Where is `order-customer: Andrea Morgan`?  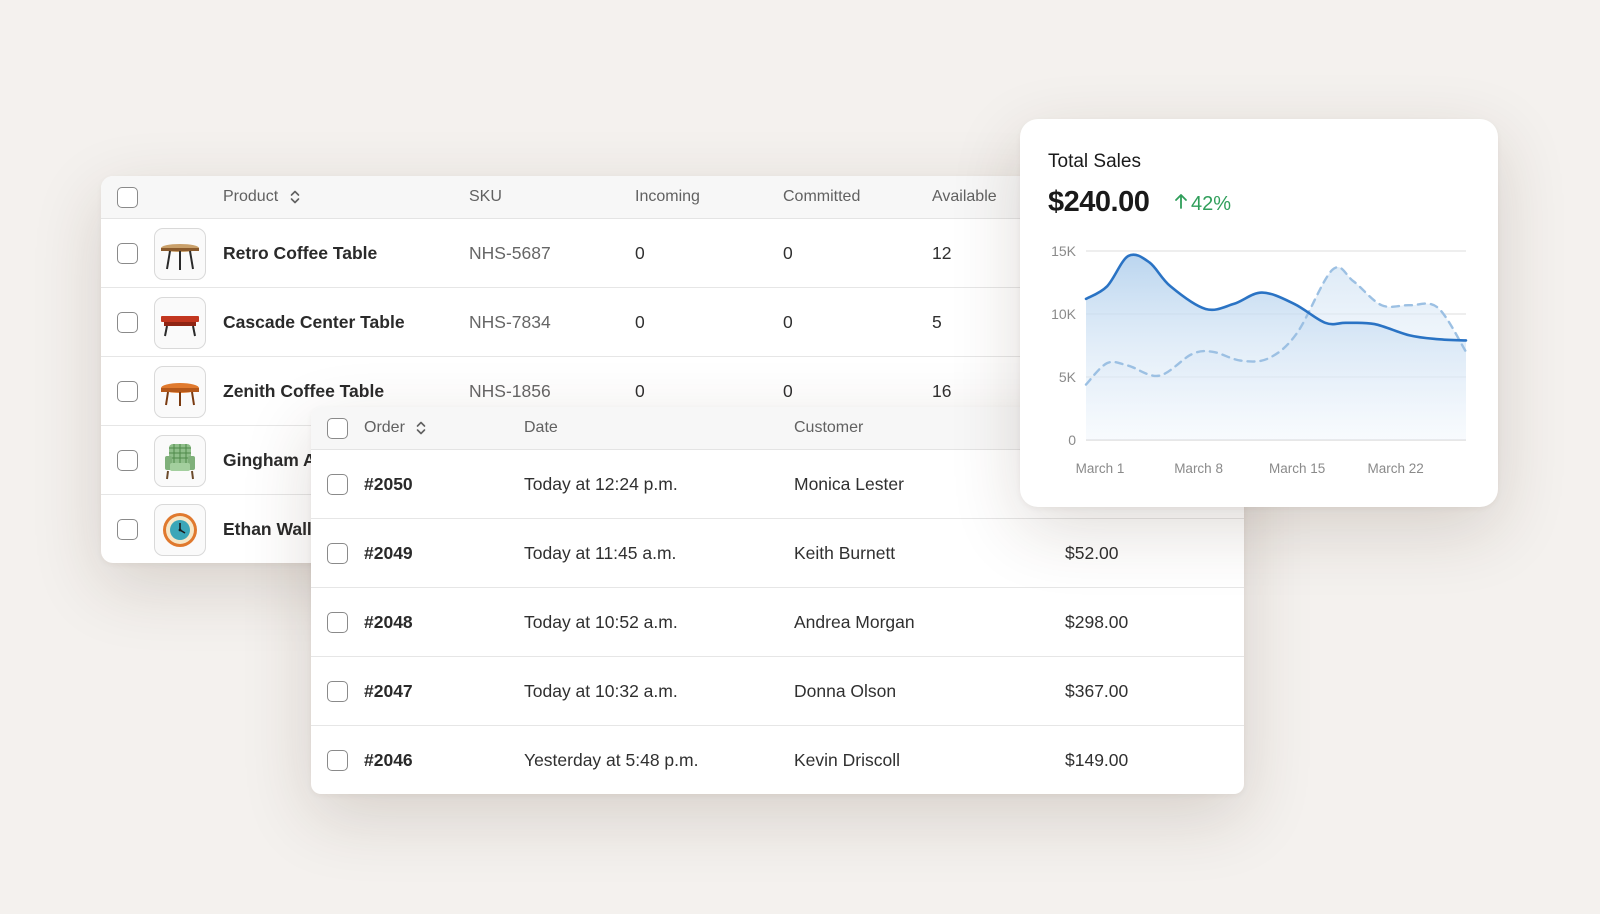 order-customer: Andrea Morgan is located at coordinates (854, 622).